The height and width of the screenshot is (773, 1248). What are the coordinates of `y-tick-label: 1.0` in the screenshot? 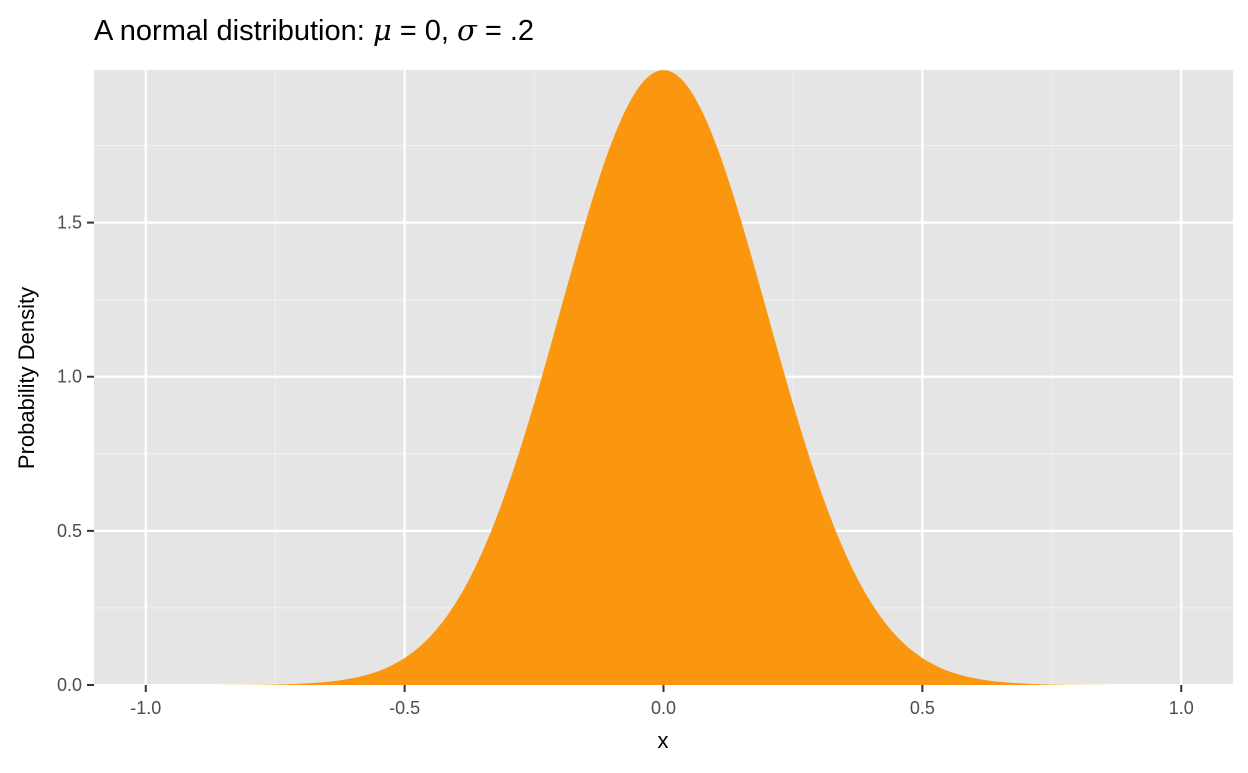 It's located at (69, 377).